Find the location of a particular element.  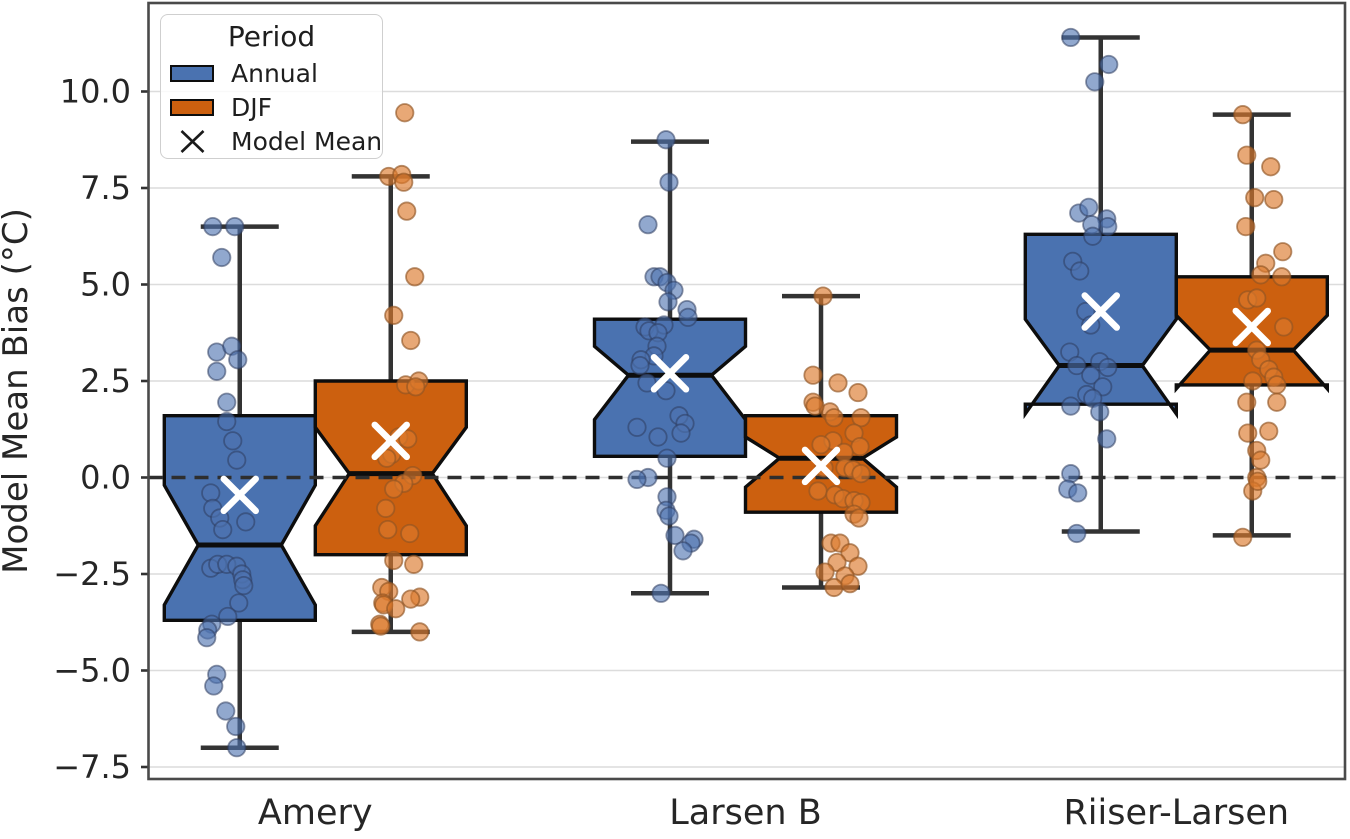

y-tick-label: 10.0 is located at coordinates (95, 92).